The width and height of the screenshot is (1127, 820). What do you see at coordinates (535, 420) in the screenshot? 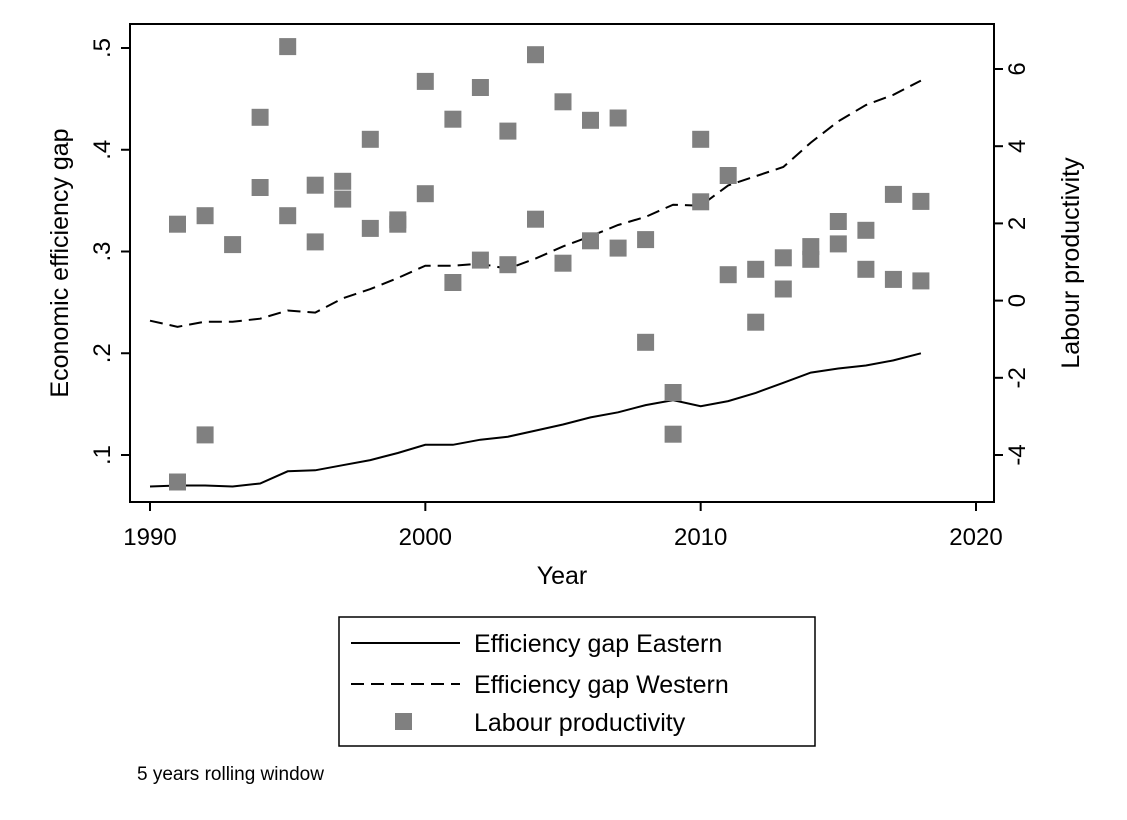
I see `line-efficiency-gap-eastern` at bounding box center [535, 420].